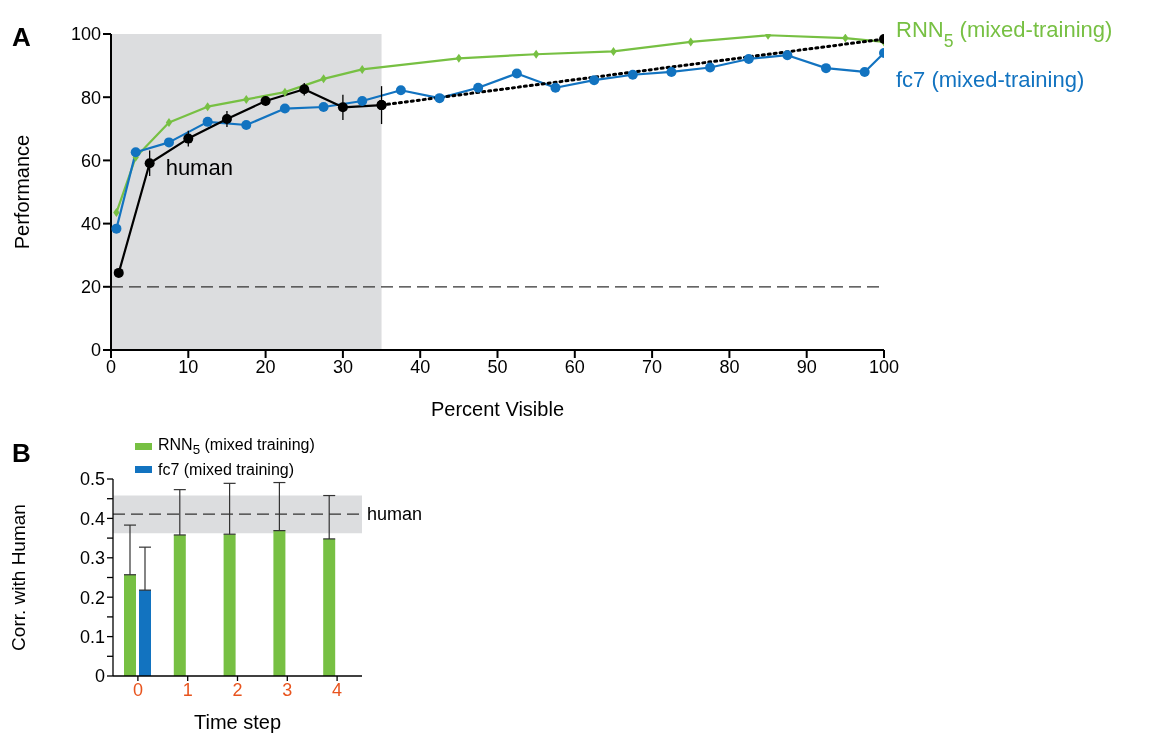  Describe the element at coordinates (237, 689) in the screenshot. I see `x-tick-label: 2` at that location.